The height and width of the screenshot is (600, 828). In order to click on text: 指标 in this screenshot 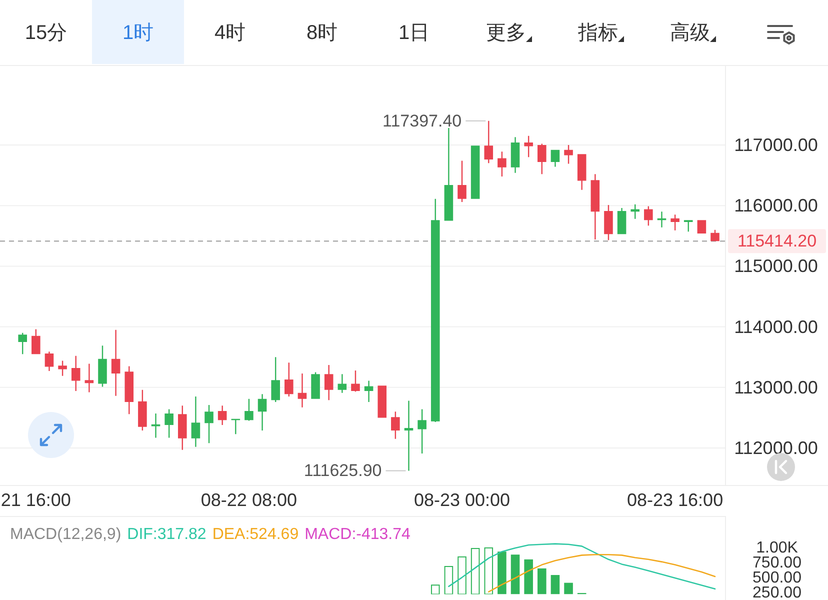, I will do `click(597, 33)`.